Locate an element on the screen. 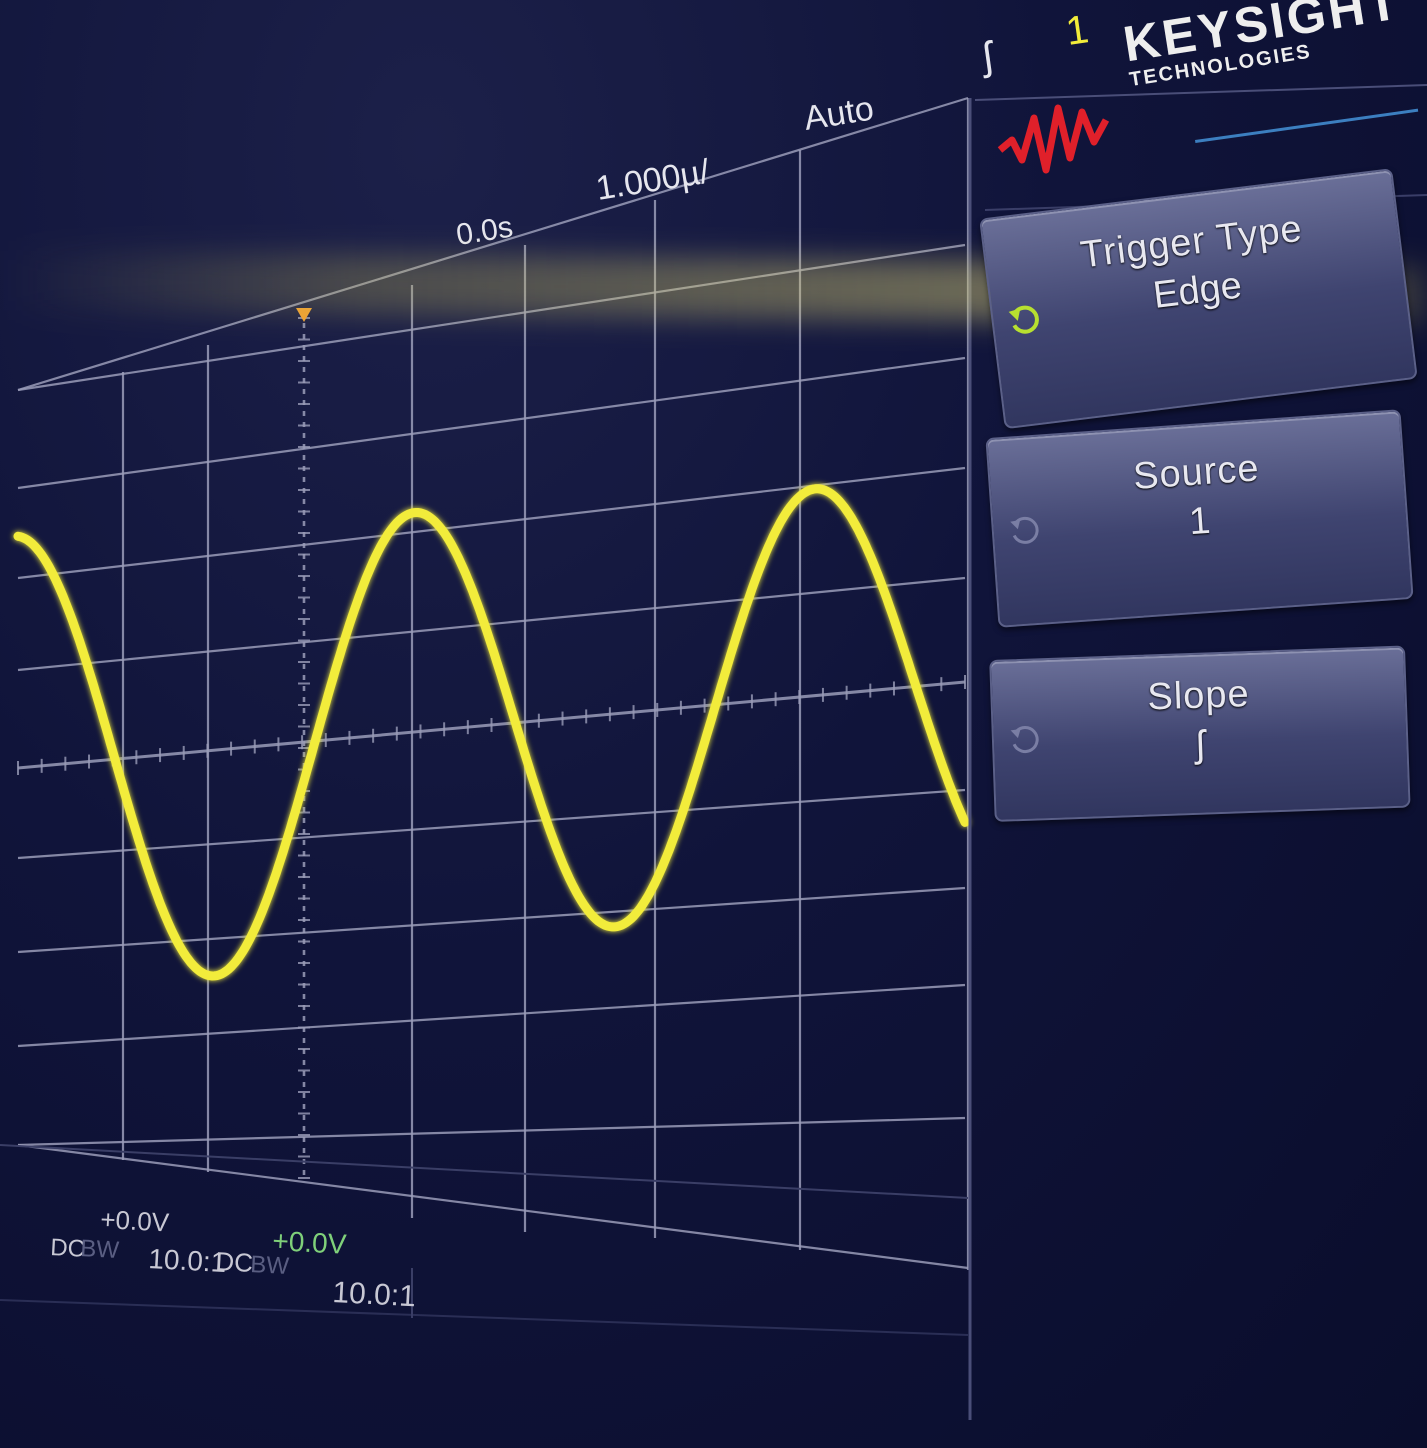 The width and height of the screenshot is (1427, 1448). channel-2-probe: 10.0:1 is located at coordinates (374, 1294).